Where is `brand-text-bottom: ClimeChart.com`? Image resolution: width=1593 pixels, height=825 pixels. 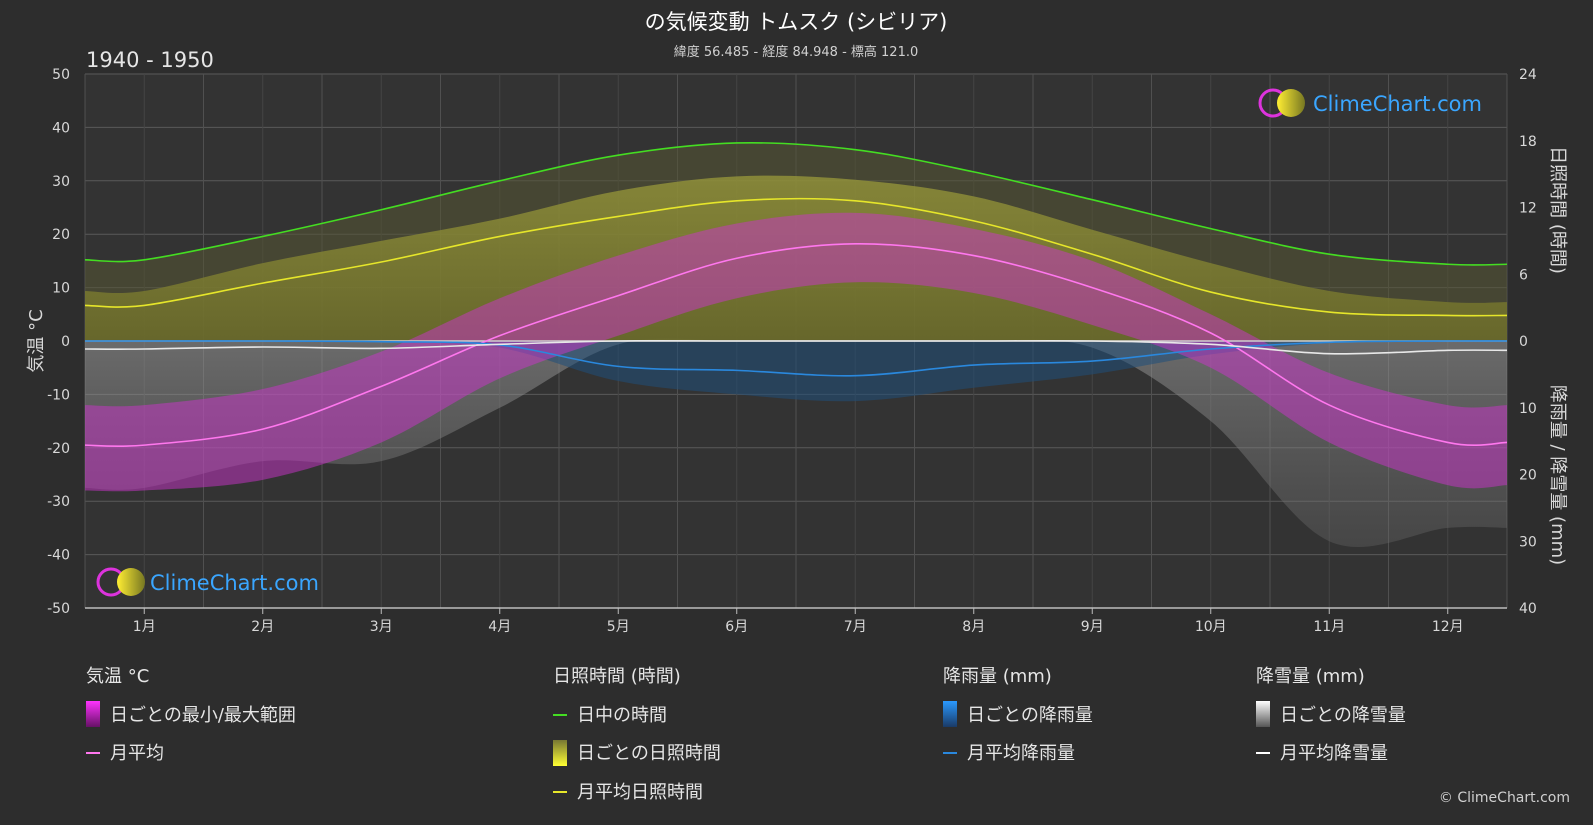 brand-text-bottom: ClimeChart.com is located at coordinates (234, 583).